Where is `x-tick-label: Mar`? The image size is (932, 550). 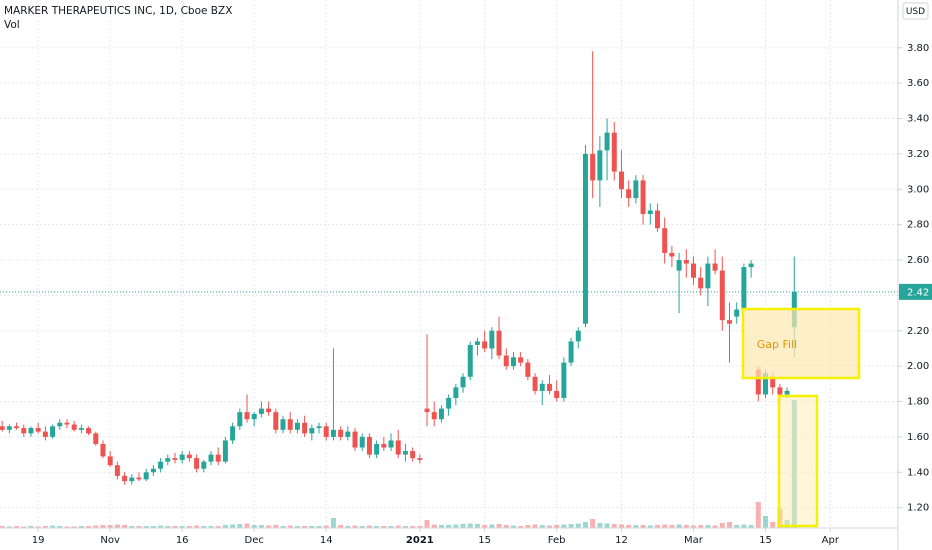
x-tick-label: Mar is located at coordinates (694, 540).